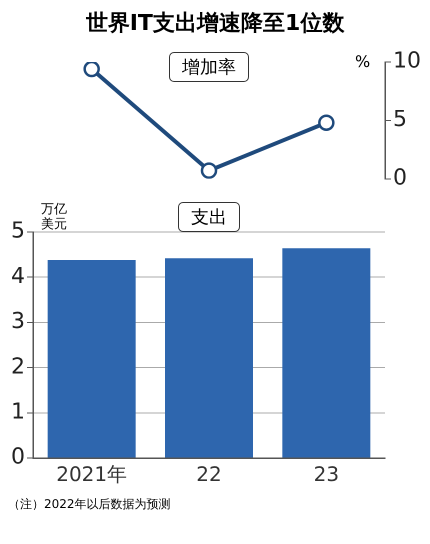  Describe the element at coordinates (209, 217) in the screenshot. I see `chart-title: 支出` at that location.